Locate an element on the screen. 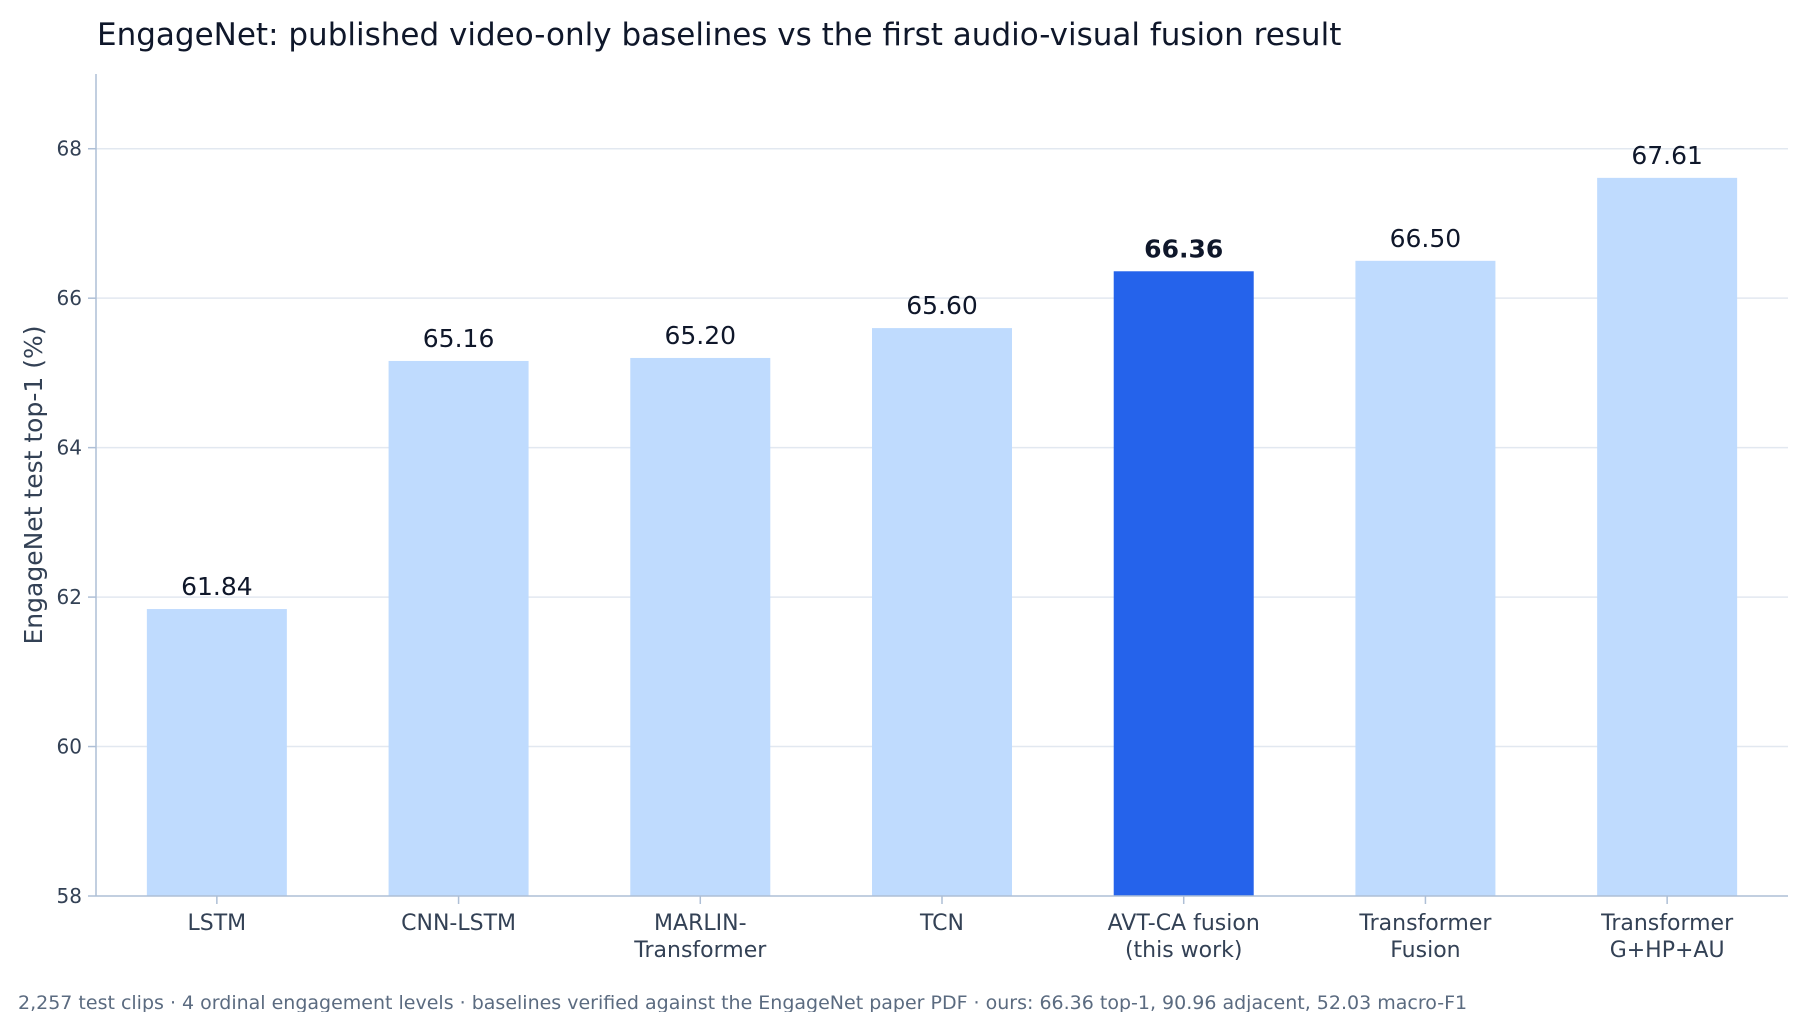 This screenshot has width=1800, height=1012. y-tick-label: 68 is located at coordinates (69, 149).